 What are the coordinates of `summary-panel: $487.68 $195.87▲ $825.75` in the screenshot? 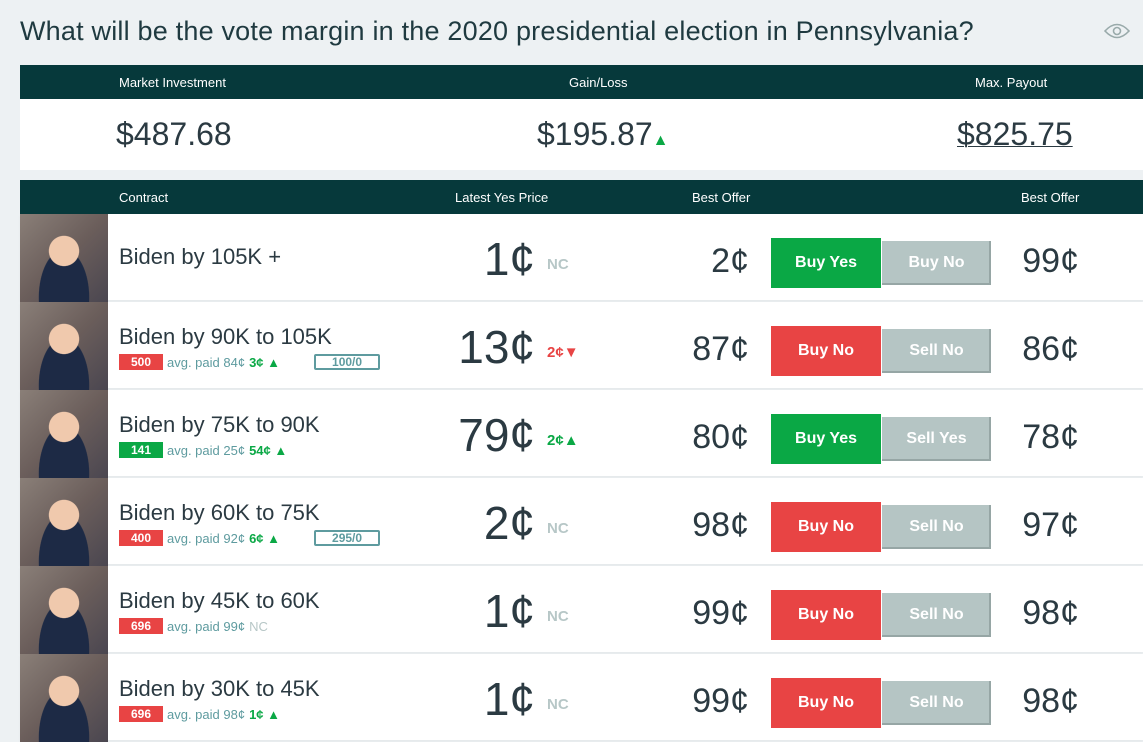 It's located at (581, 134).